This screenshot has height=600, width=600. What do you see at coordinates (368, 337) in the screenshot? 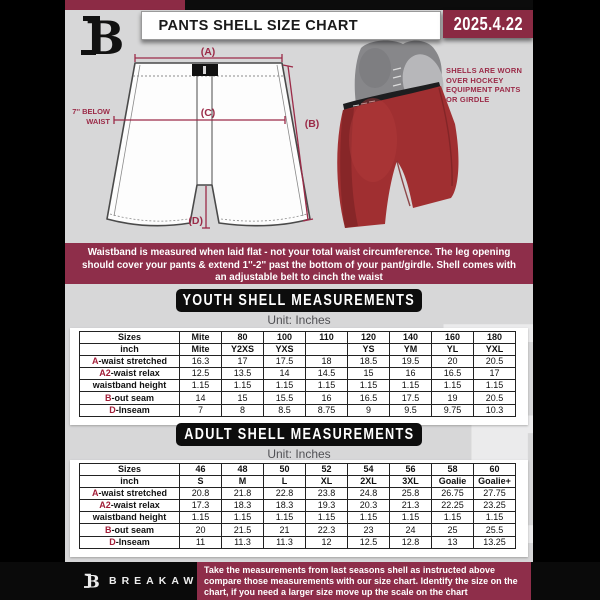
I see `measurement-cell: 120` at bounding box center [368, 337].